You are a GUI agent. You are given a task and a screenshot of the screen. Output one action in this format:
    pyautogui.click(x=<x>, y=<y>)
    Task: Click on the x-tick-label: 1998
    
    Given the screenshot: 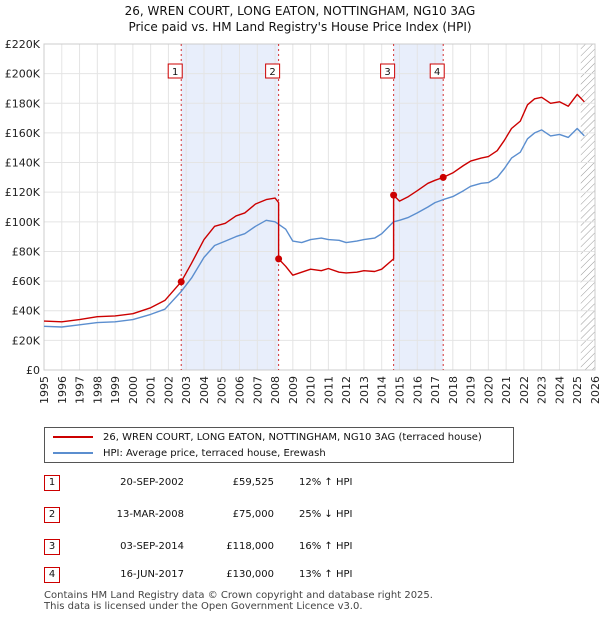 What is the action you would take?
    pyautogui.click(x=97, y=390)
    